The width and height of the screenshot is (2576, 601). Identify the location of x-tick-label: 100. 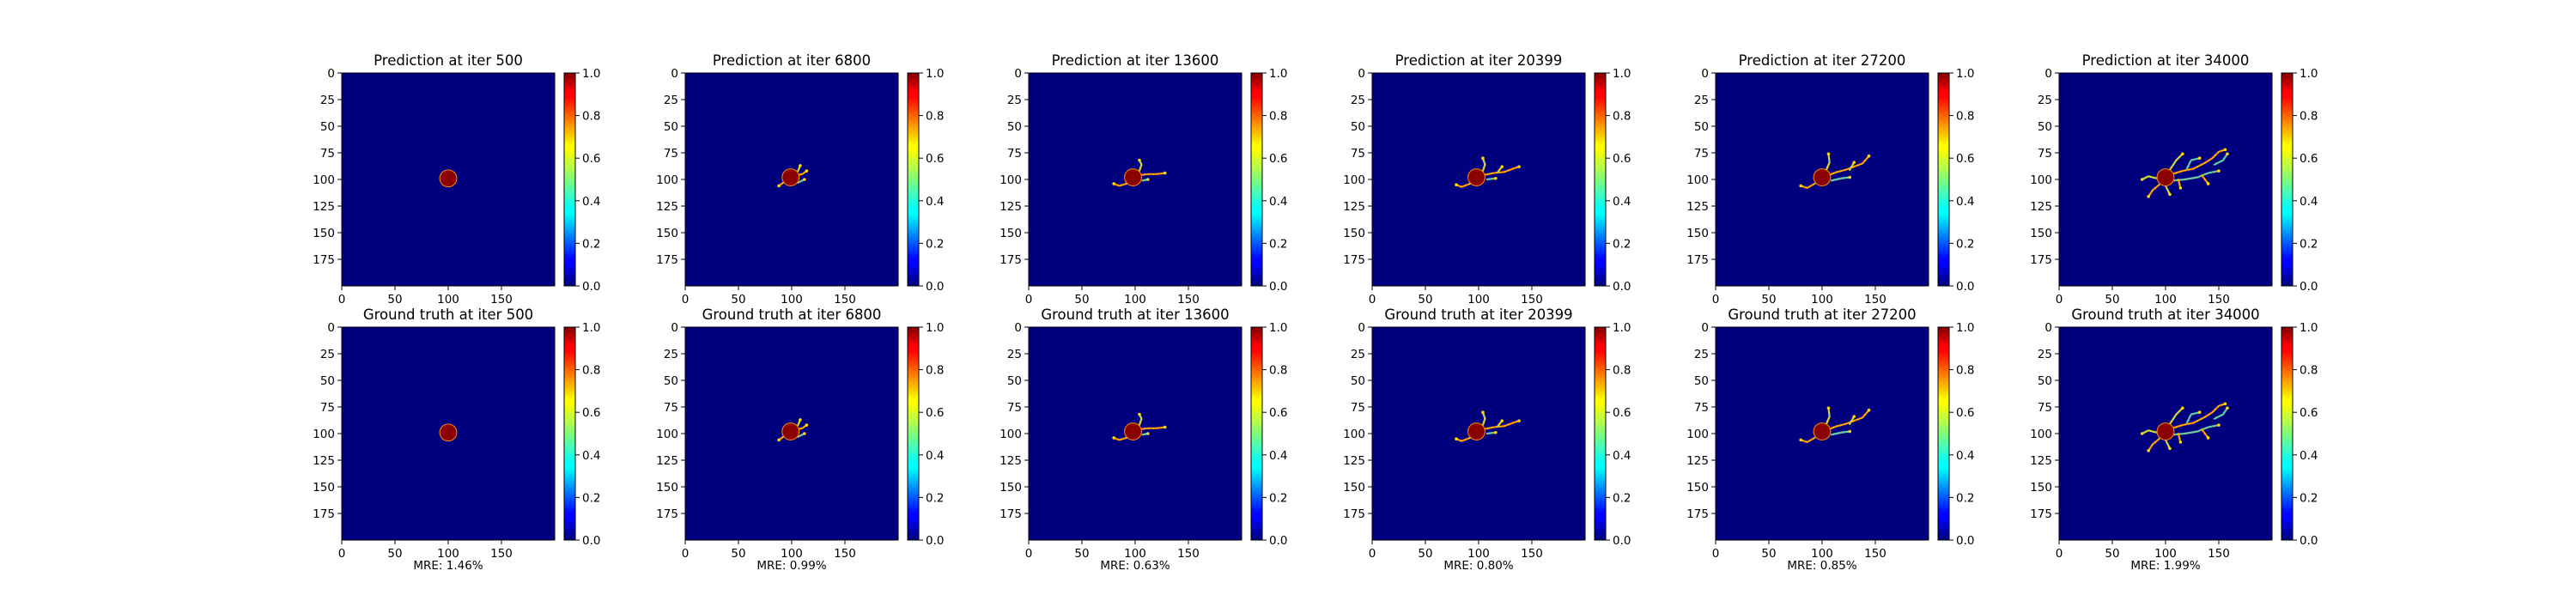
(1135, 554).